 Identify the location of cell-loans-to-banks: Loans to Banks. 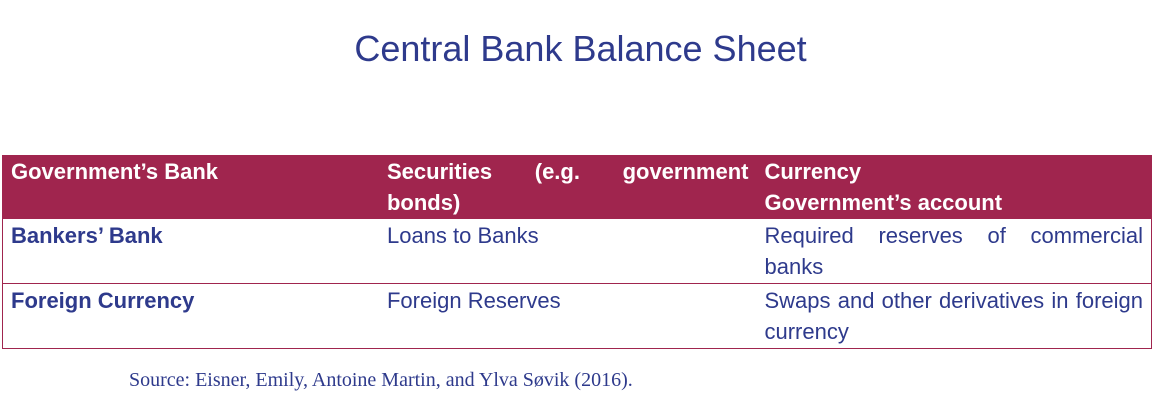
(567, 251).